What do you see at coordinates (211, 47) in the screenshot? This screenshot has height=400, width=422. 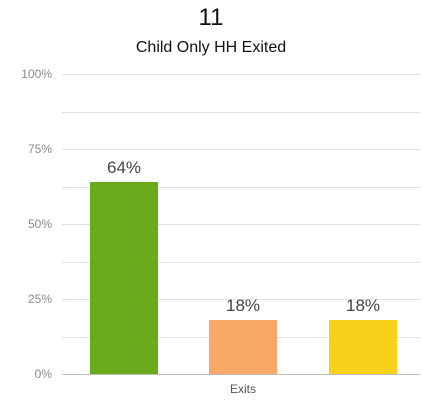 I see `chart-title: Child Only HH Exited` at bounding box center [211, 47].